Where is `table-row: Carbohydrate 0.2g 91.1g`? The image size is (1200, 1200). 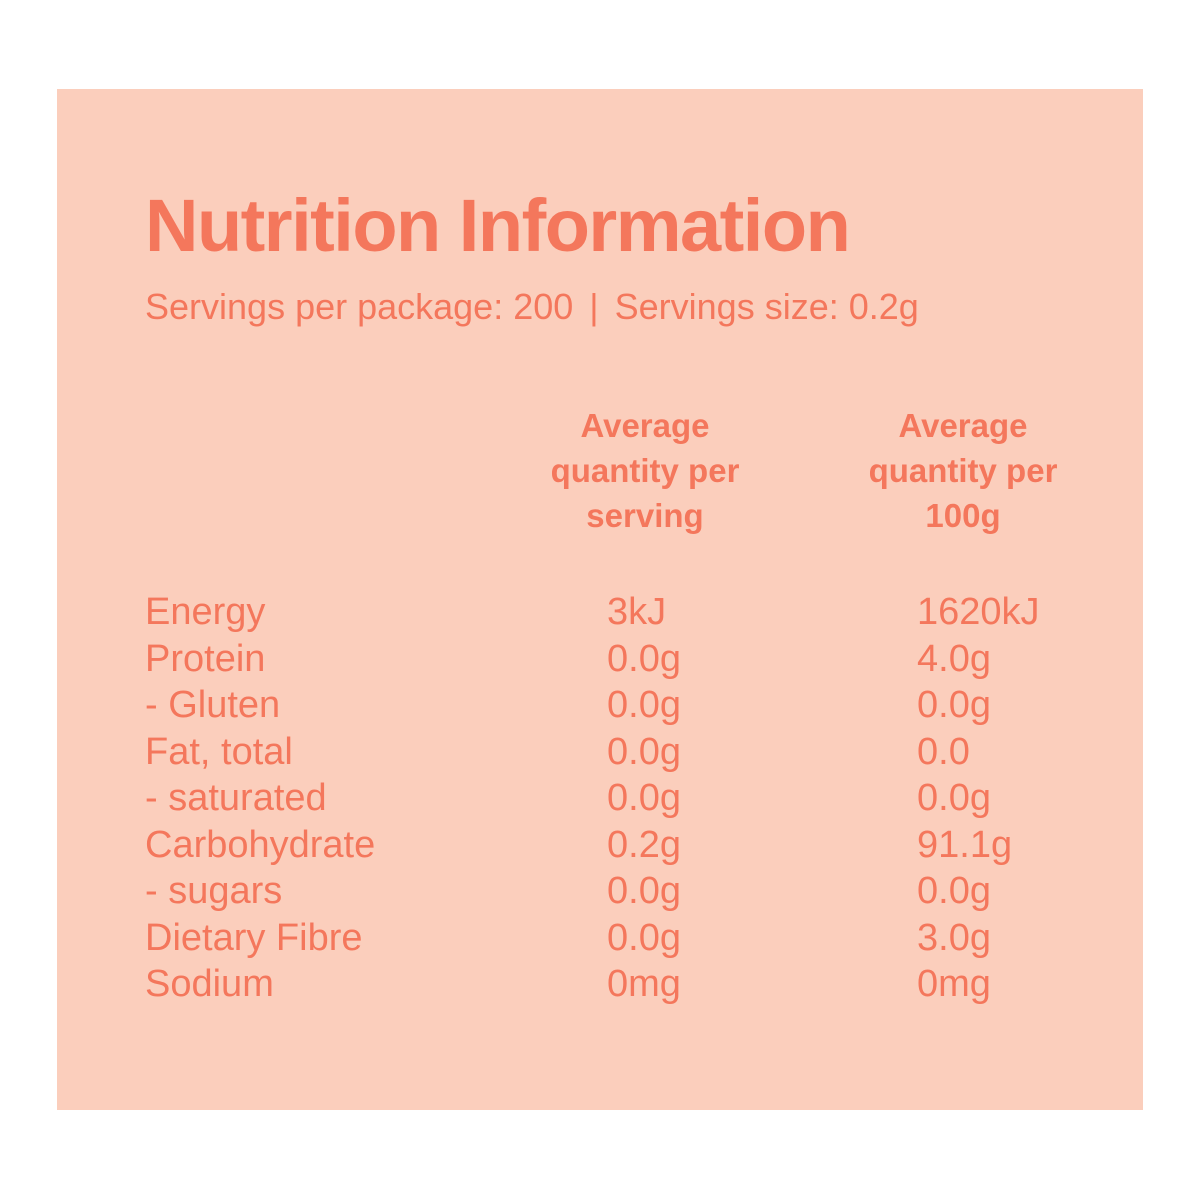 table-row: Carbohydrate 0.2g 91.1g is located at coordinates (600, 845).